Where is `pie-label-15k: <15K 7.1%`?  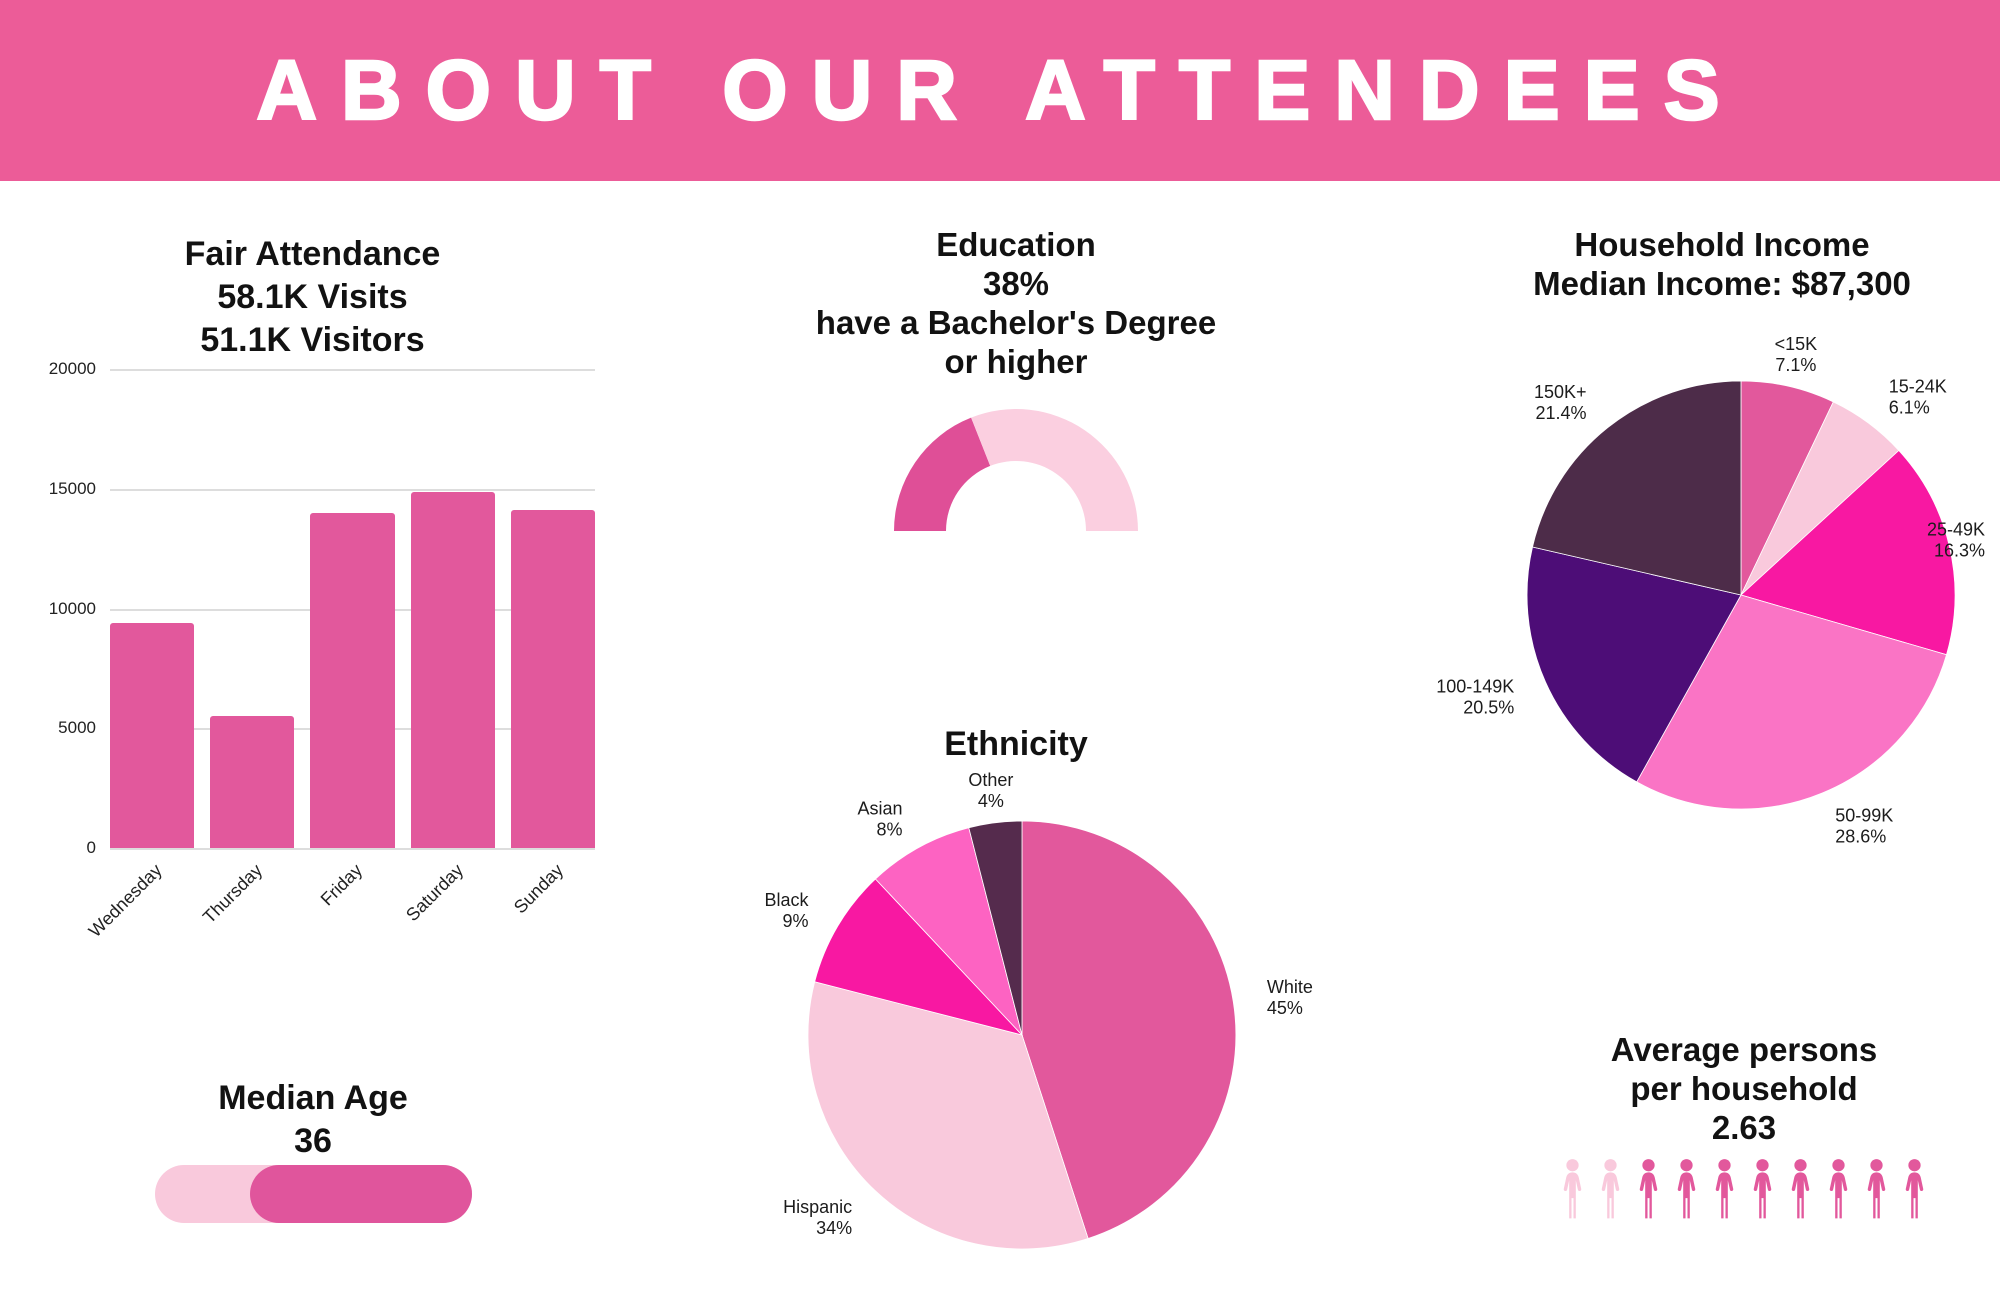 pie-label-15k: <15K 7.1% is located at coordinates (1796, 354).